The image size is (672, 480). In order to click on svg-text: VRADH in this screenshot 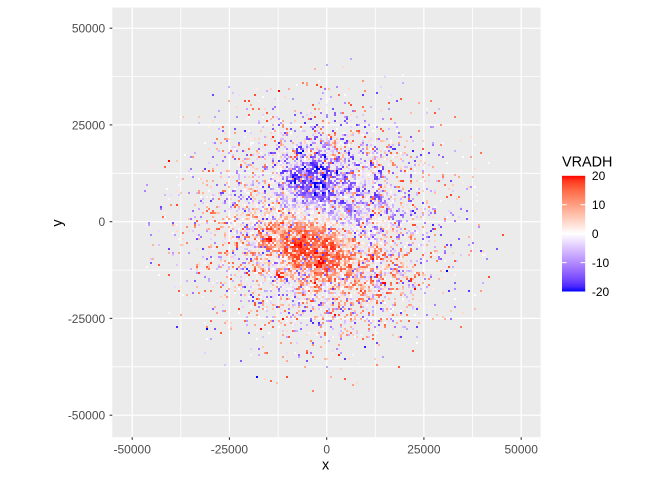, I will do `click(587, 163)`.